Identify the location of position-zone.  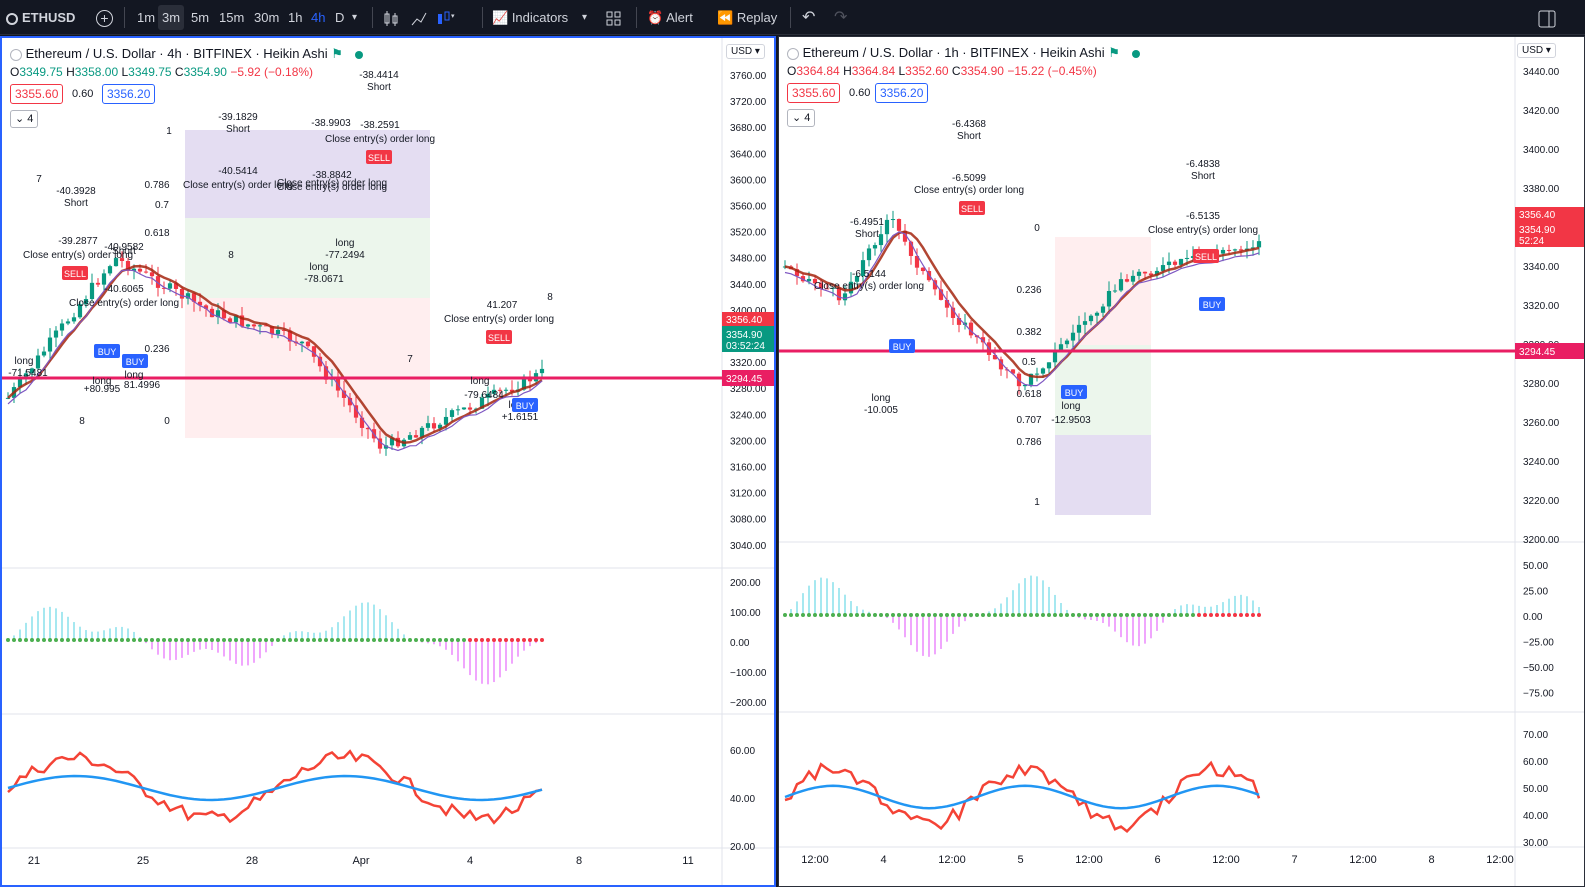
(307, 368).